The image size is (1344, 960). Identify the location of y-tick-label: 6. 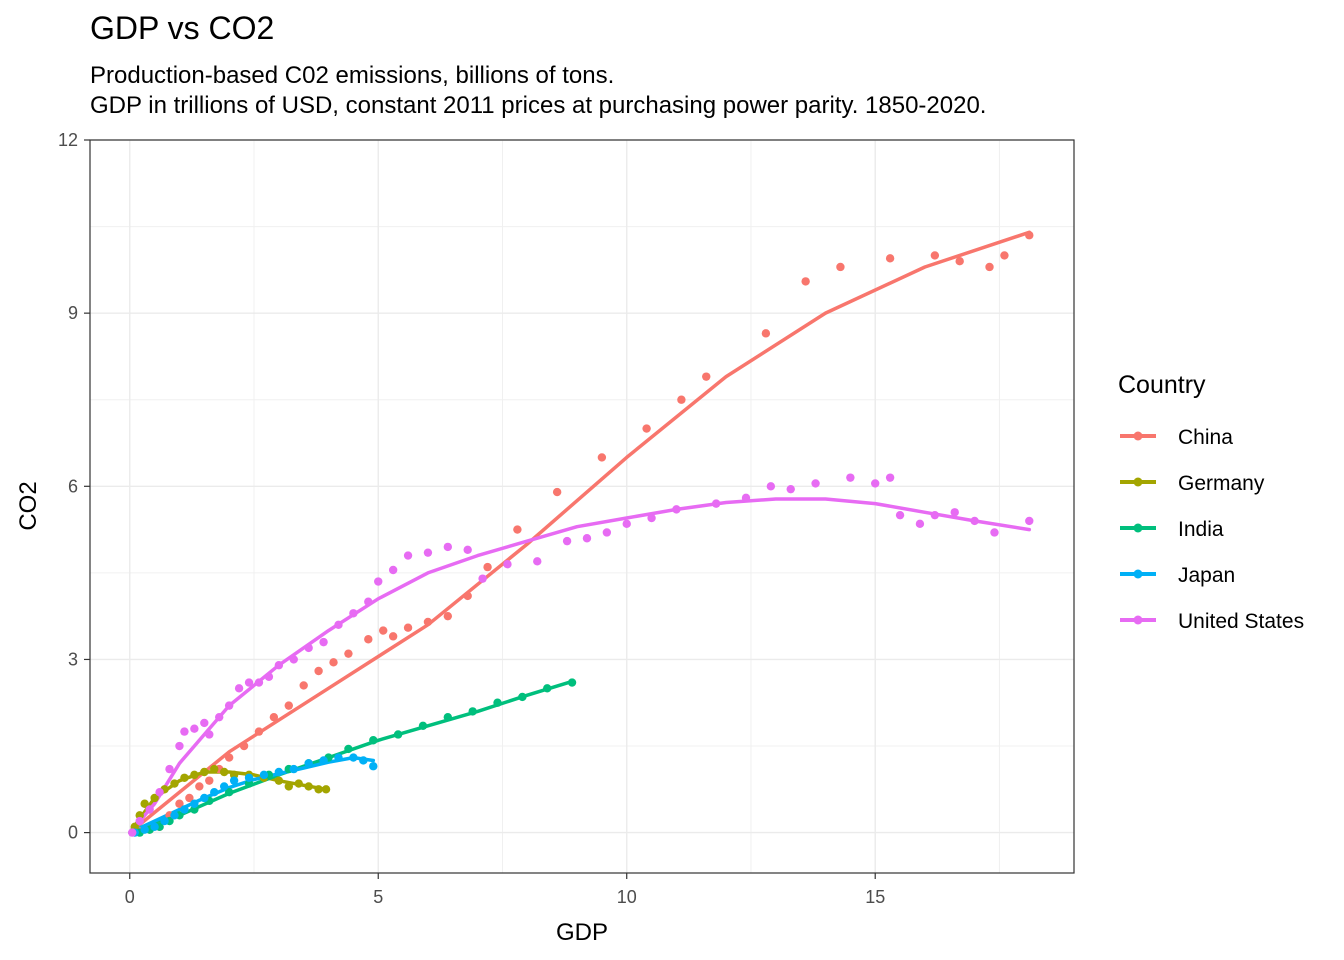
(73, 486).